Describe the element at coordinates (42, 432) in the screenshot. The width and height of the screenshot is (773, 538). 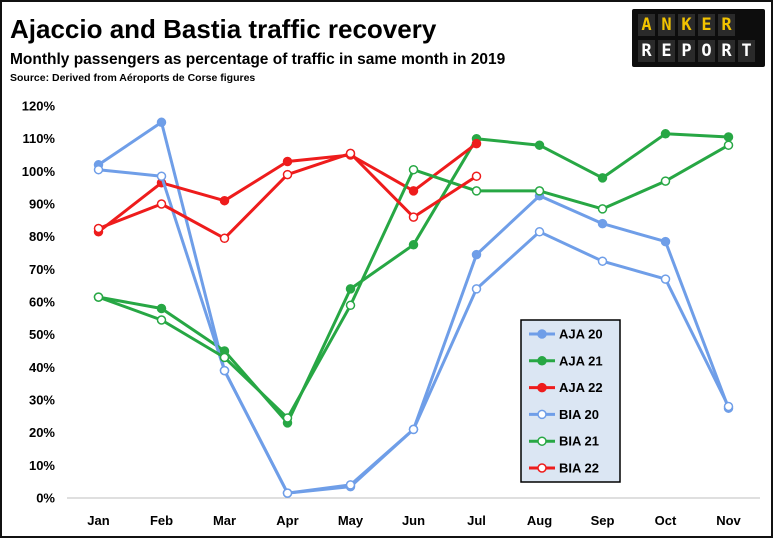
I see `y-tick-label: 20%` at that location.